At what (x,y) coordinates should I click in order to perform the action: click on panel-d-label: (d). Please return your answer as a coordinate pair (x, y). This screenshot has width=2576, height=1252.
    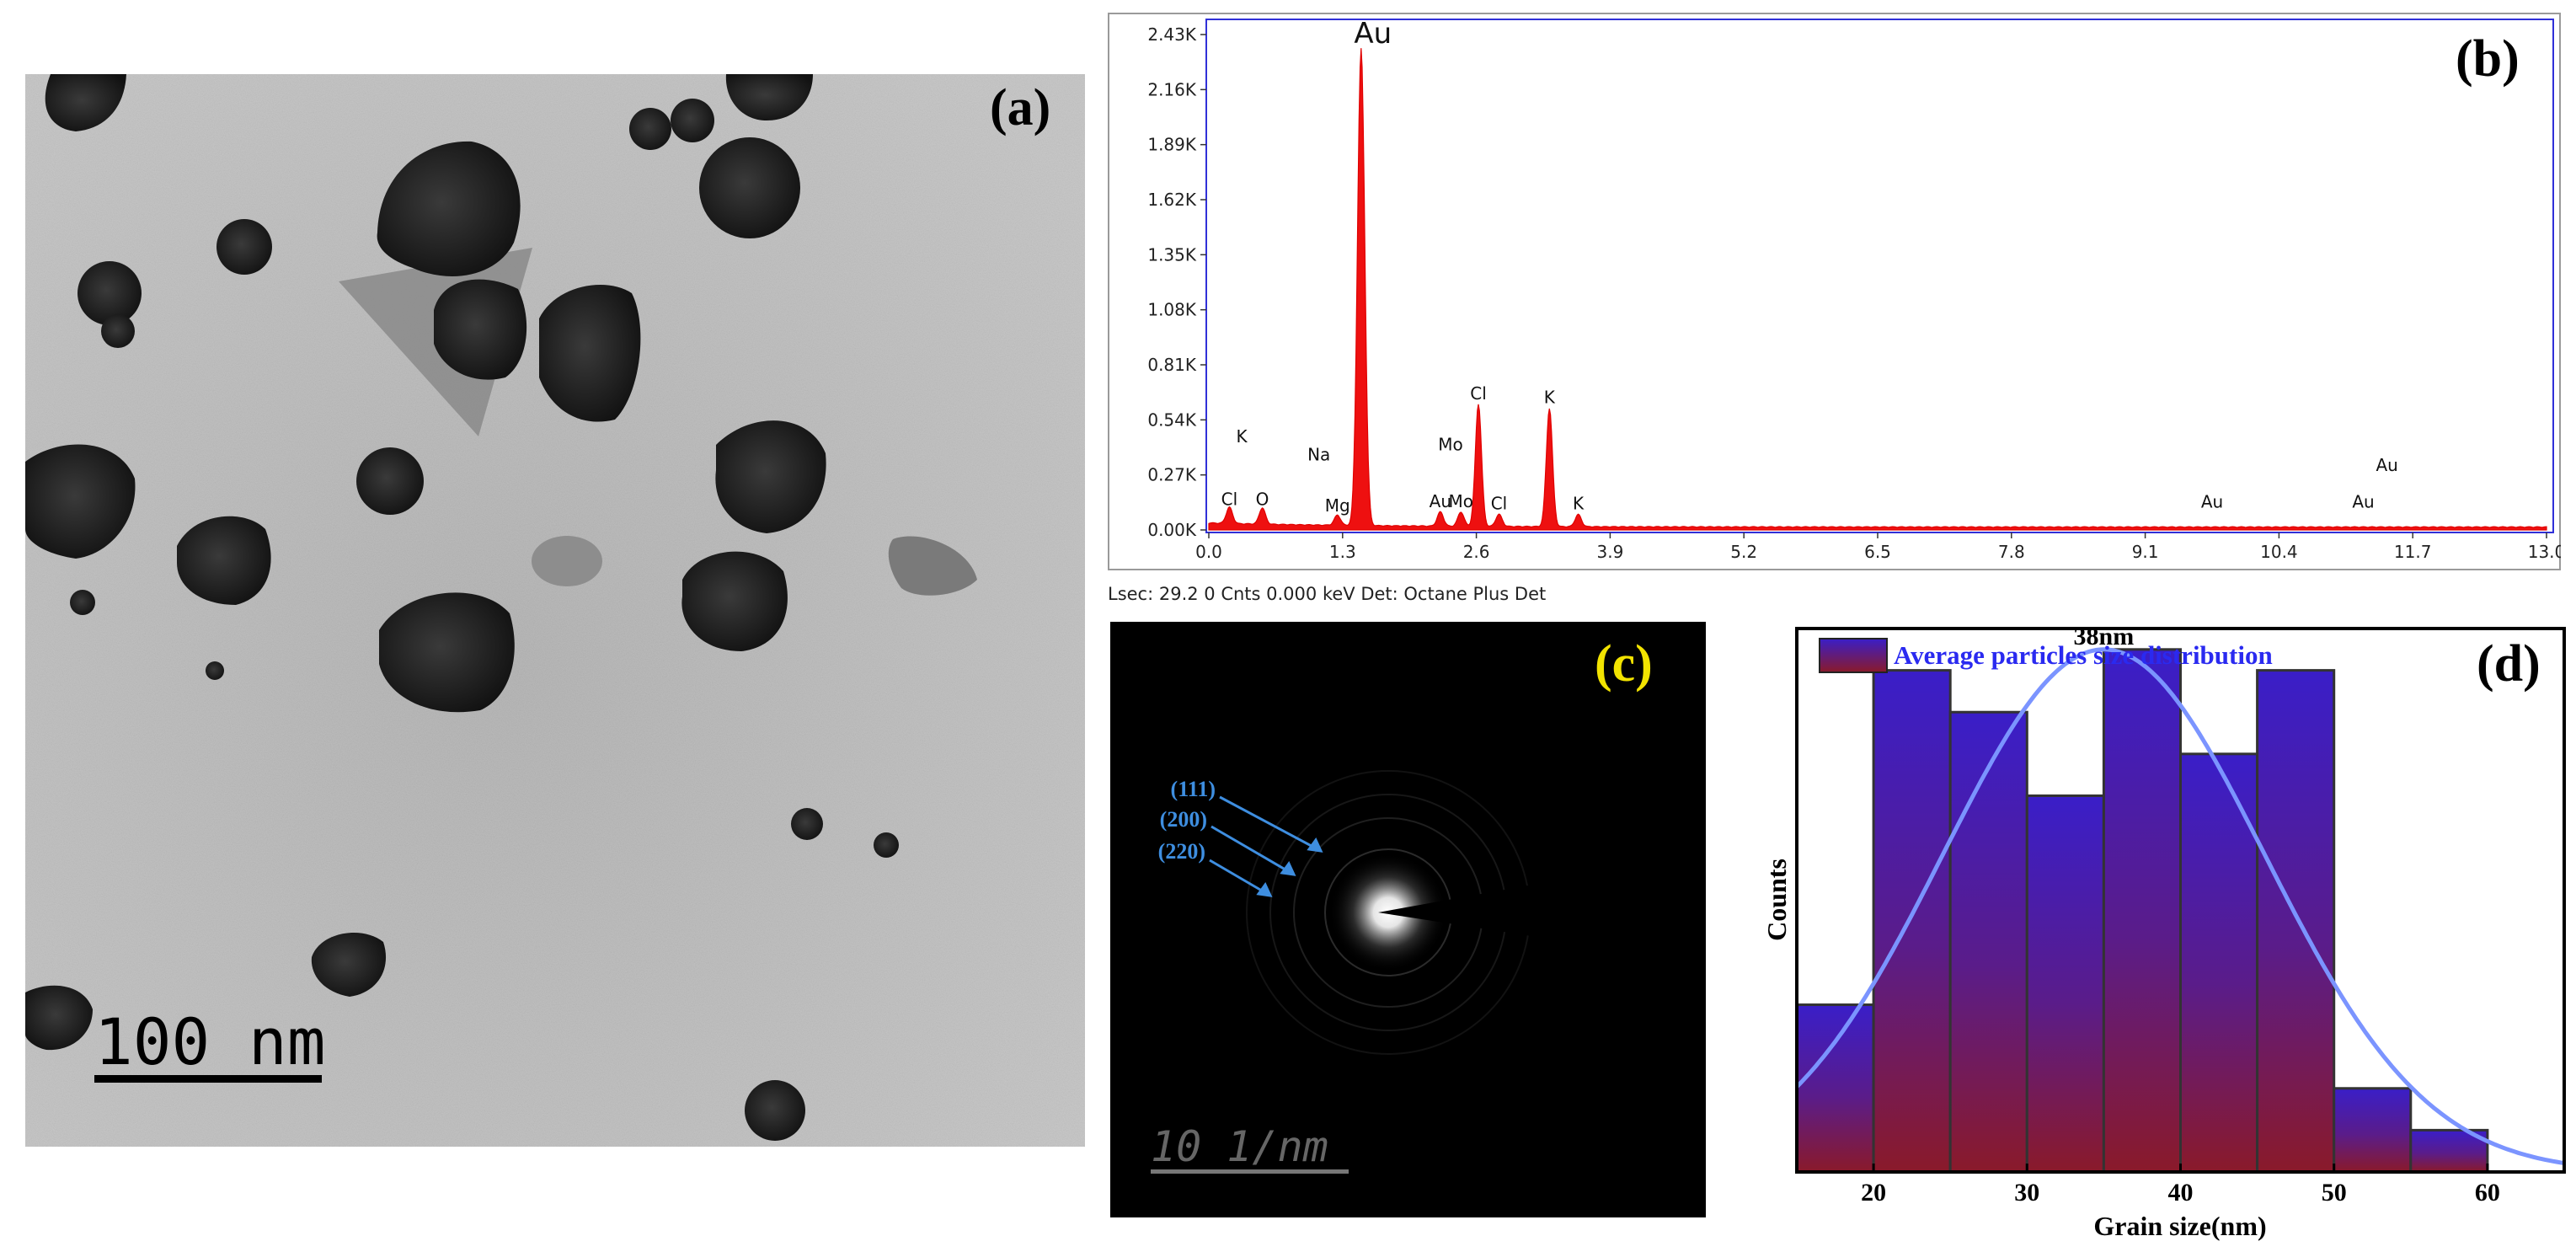
    Looking at the image, I should click on (2509, 664).